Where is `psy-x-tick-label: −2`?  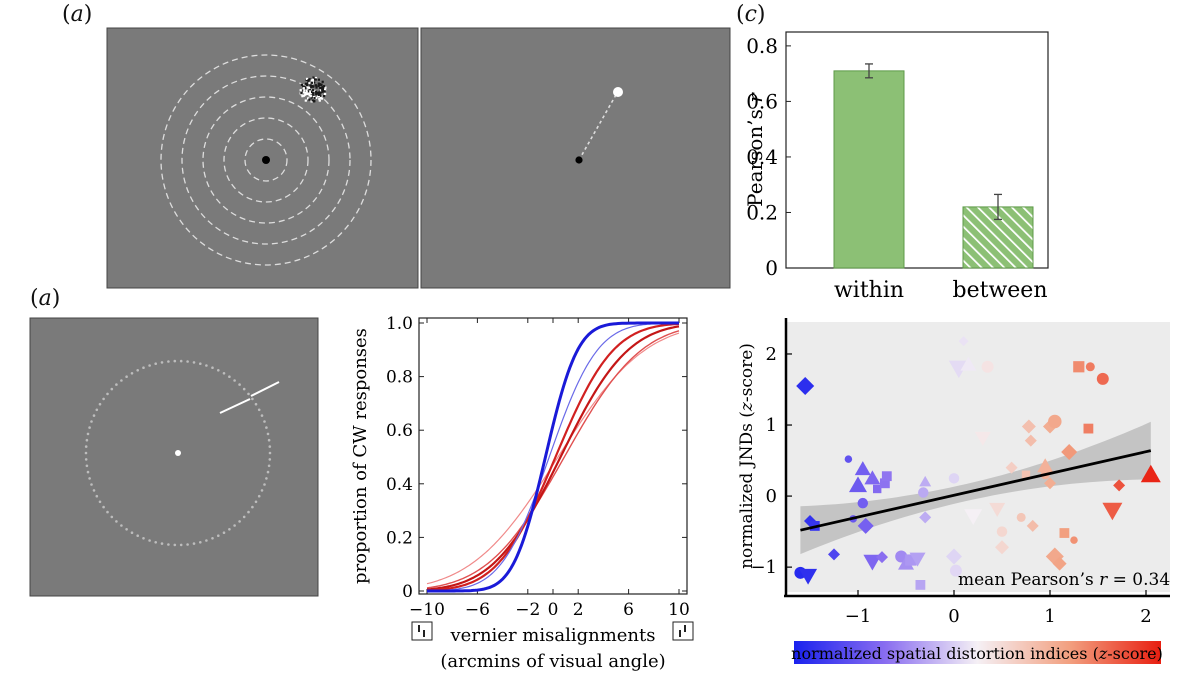 psy-x-tick-label: −2 is located at coordinates (527, 610).